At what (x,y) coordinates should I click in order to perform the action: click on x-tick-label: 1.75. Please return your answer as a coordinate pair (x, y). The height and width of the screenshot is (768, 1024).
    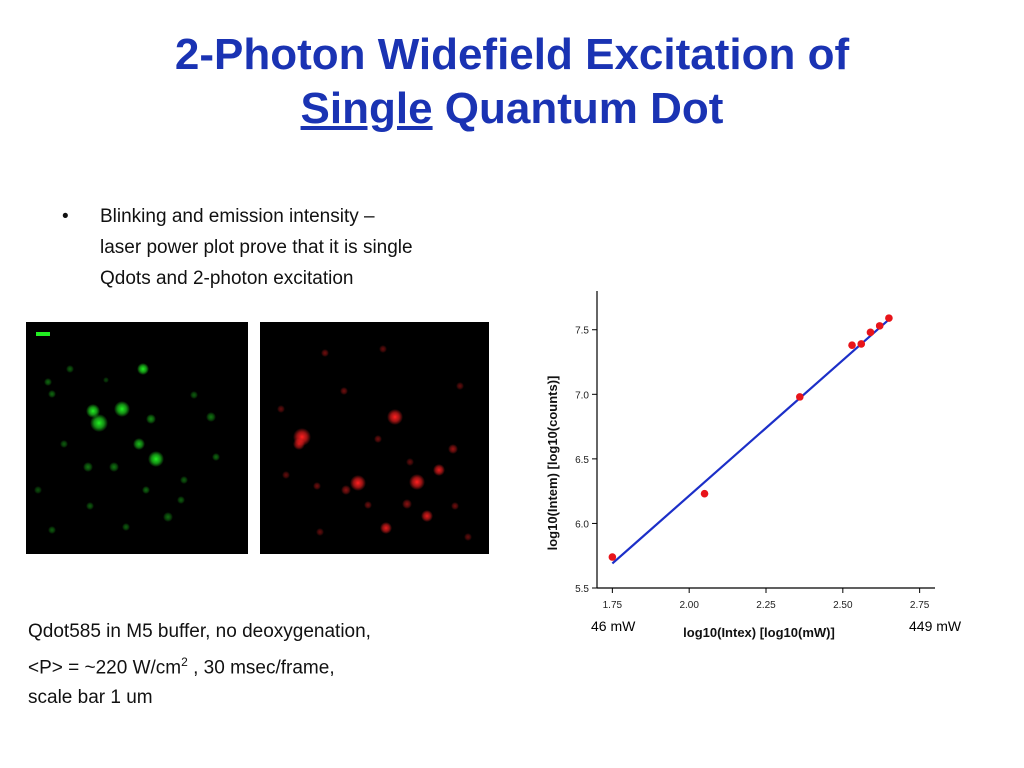
    Looking at the image, I should click on (613, 605).